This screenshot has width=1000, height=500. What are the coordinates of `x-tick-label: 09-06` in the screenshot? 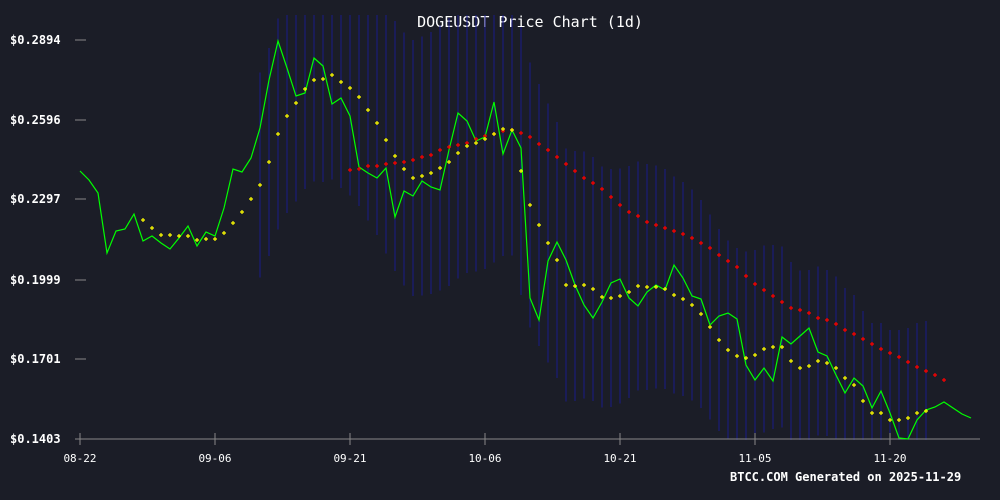 It's located at (215, 458).